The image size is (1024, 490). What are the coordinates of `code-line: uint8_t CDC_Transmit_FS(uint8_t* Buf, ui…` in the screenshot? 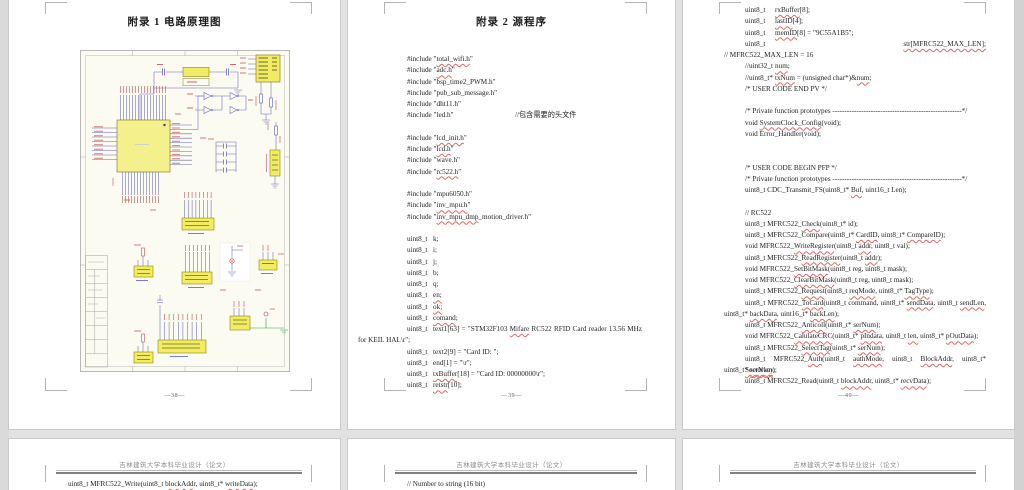 It's located at (826, 190).